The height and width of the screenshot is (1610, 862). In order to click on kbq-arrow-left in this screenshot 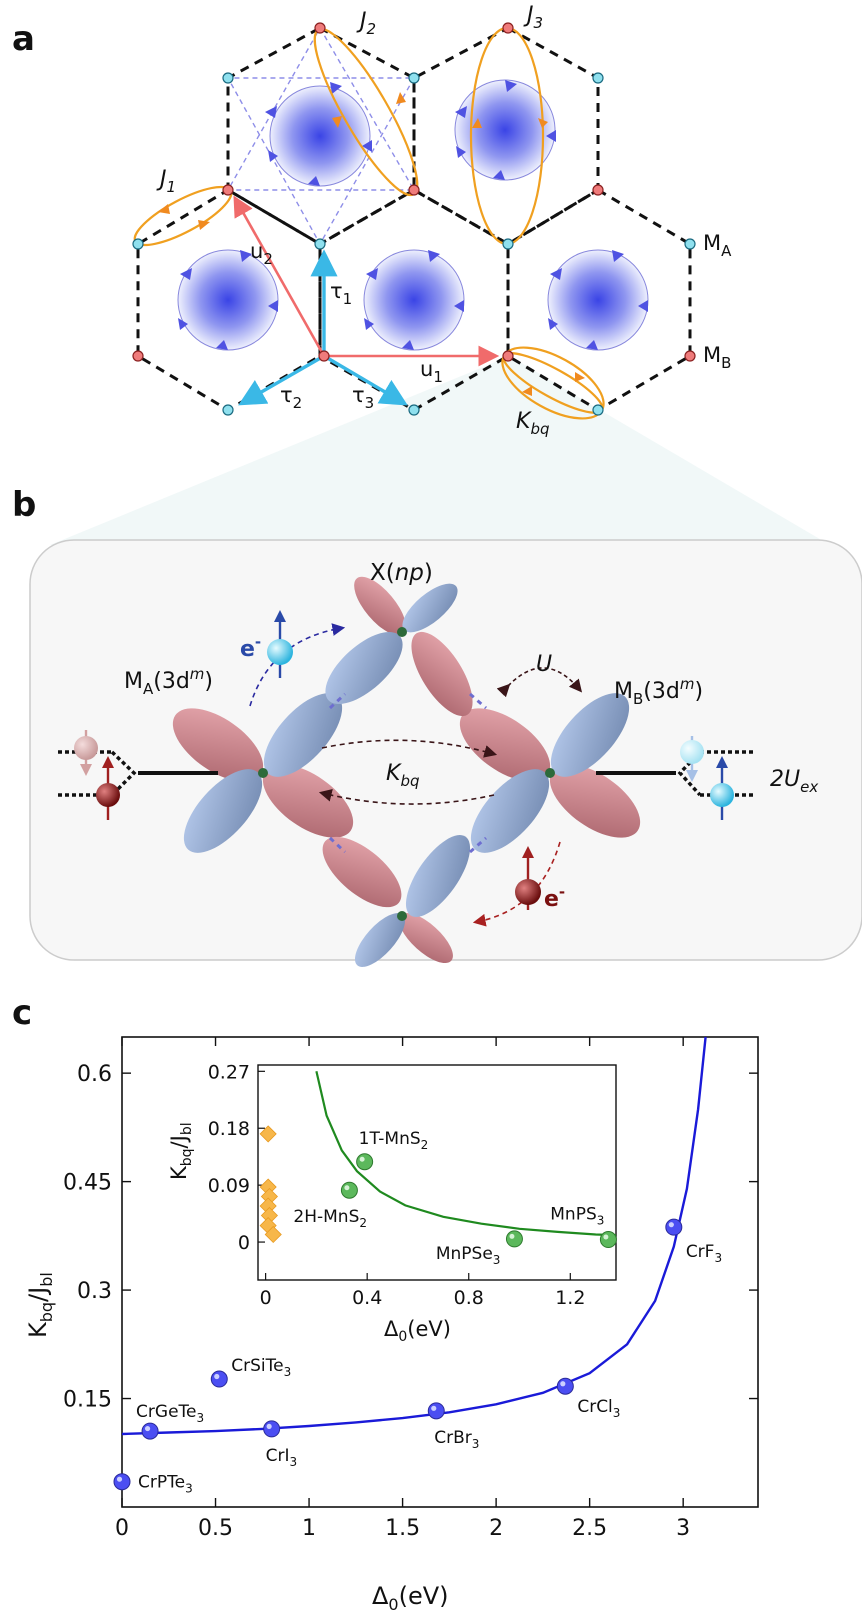, I will do `click(406, 797)`.